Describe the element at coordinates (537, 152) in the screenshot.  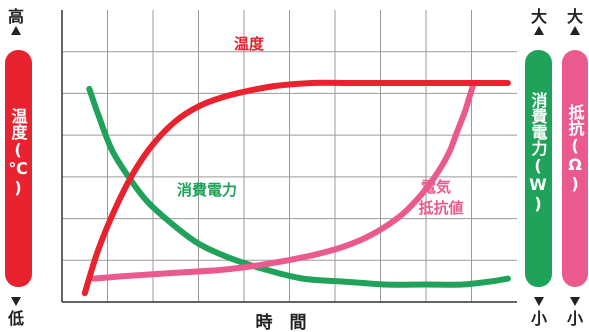
I see `power-axis-label: 消費電力(W)` at that location.